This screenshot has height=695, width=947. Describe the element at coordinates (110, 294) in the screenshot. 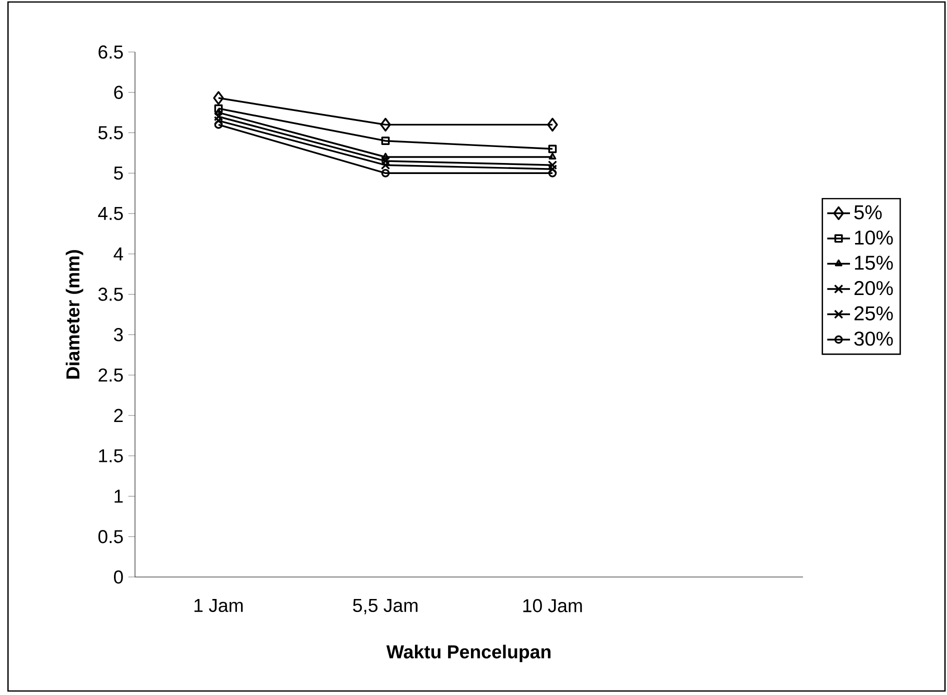

I see `y-tick-label: 3.5` at that location.